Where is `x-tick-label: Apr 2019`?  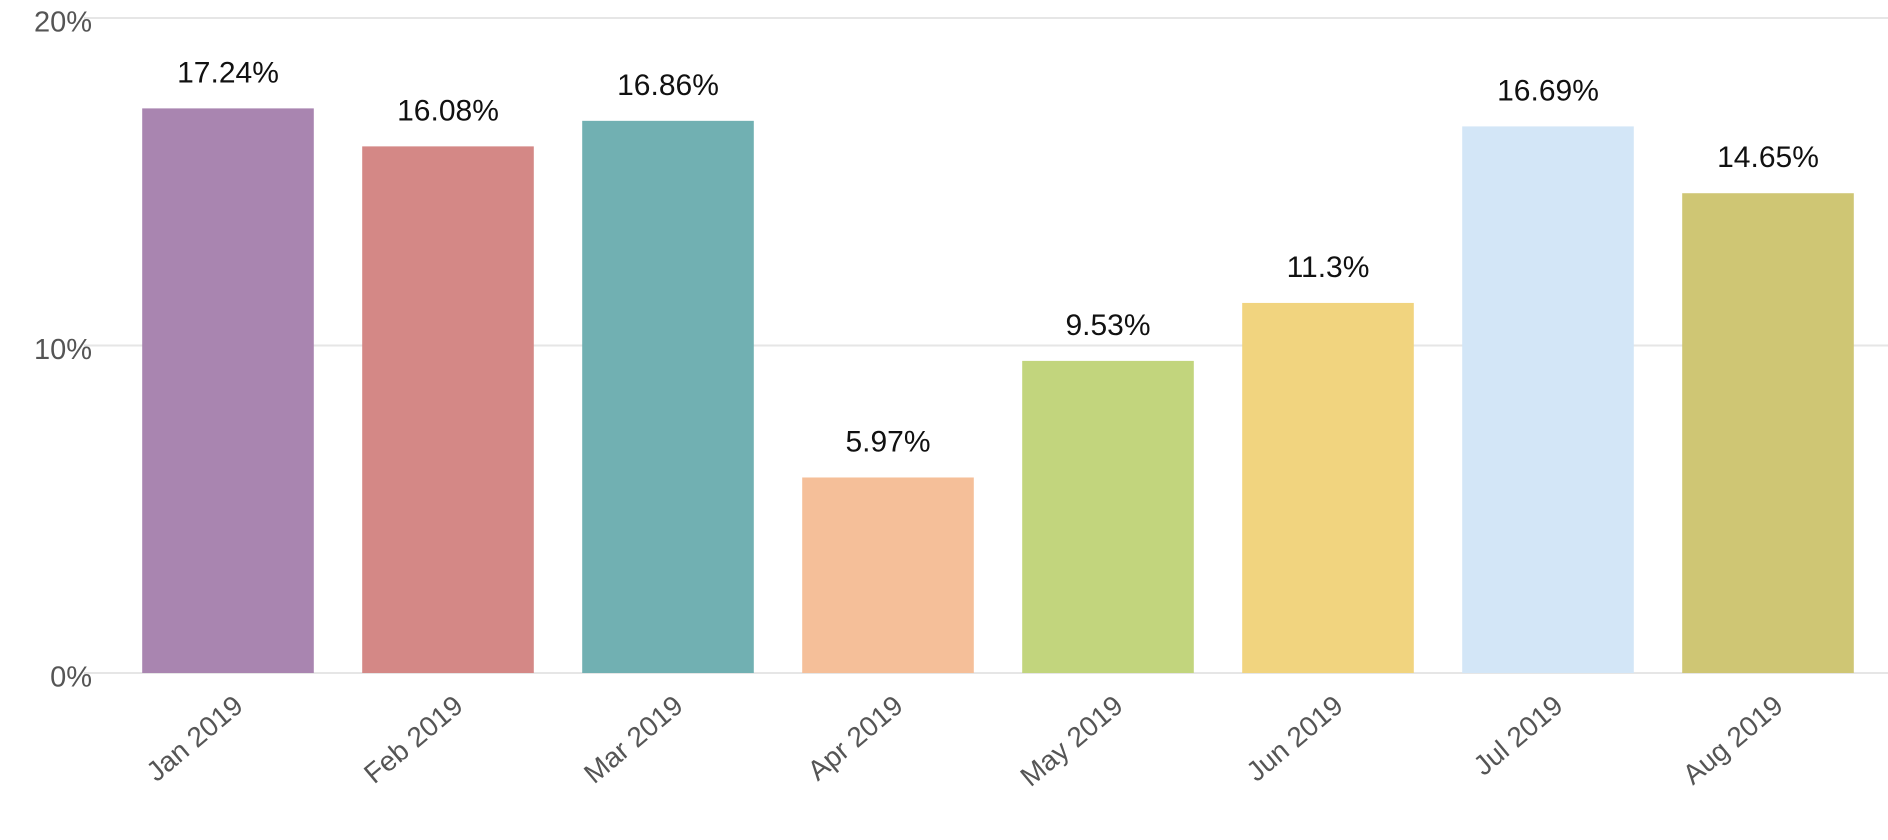
x-tick-label: Apr 2019 is located at coordinates (855, 738).